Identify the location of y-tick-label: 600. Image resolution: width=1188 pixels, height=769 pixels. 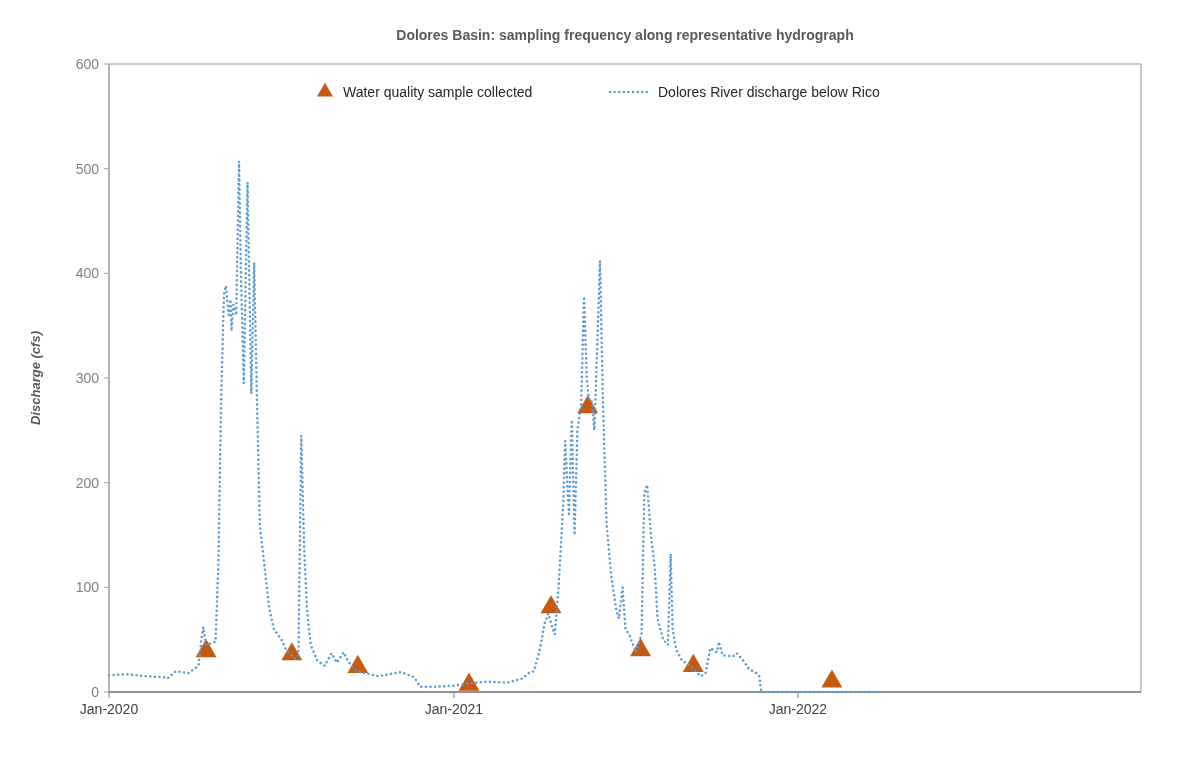
(87, 63).